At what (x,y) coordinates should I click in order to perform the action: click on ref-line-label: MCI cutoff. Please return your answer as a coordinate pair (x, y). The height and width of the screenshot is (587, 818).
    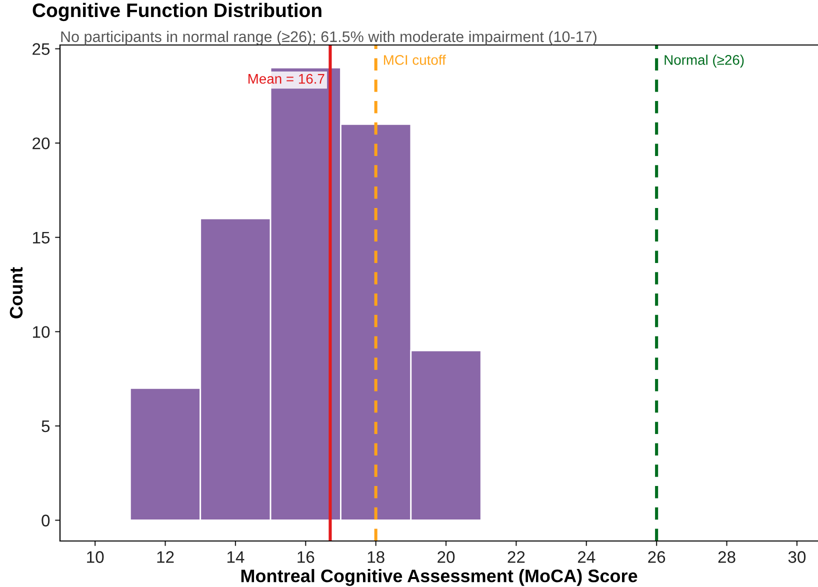
    Looking at the image, I should click on (415, 59).